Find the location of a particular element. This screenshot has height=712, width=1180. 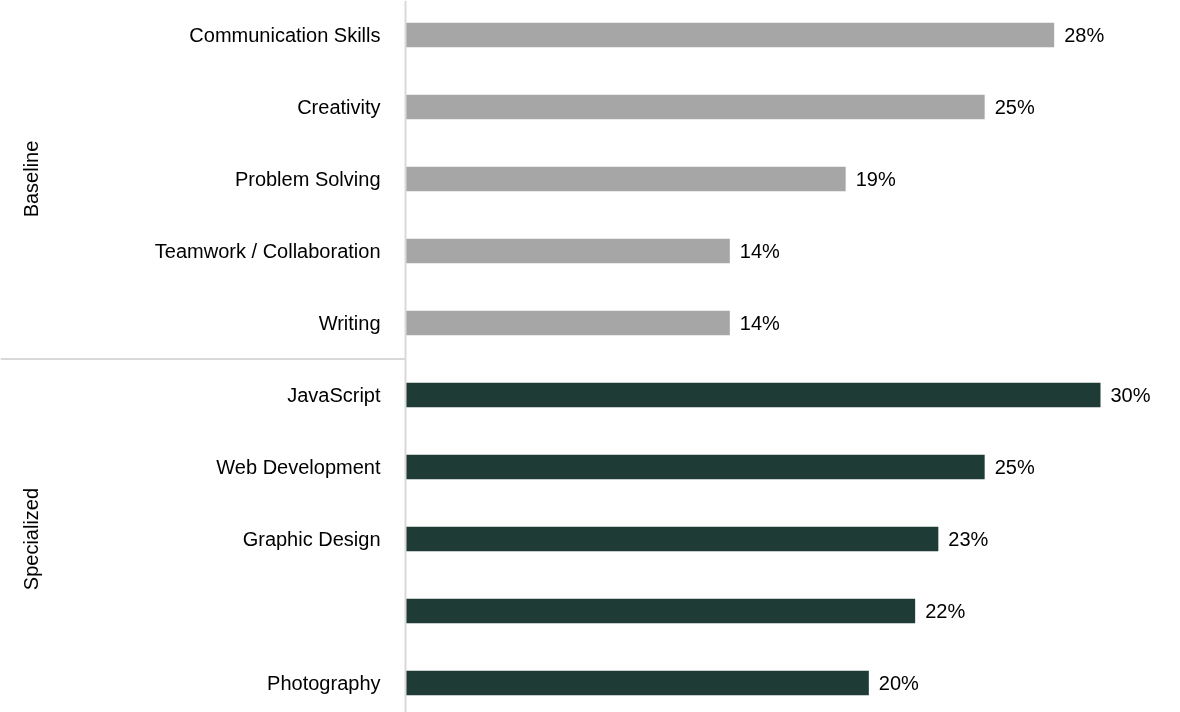

data-label: 30% is located at coordinates (1130, 395).